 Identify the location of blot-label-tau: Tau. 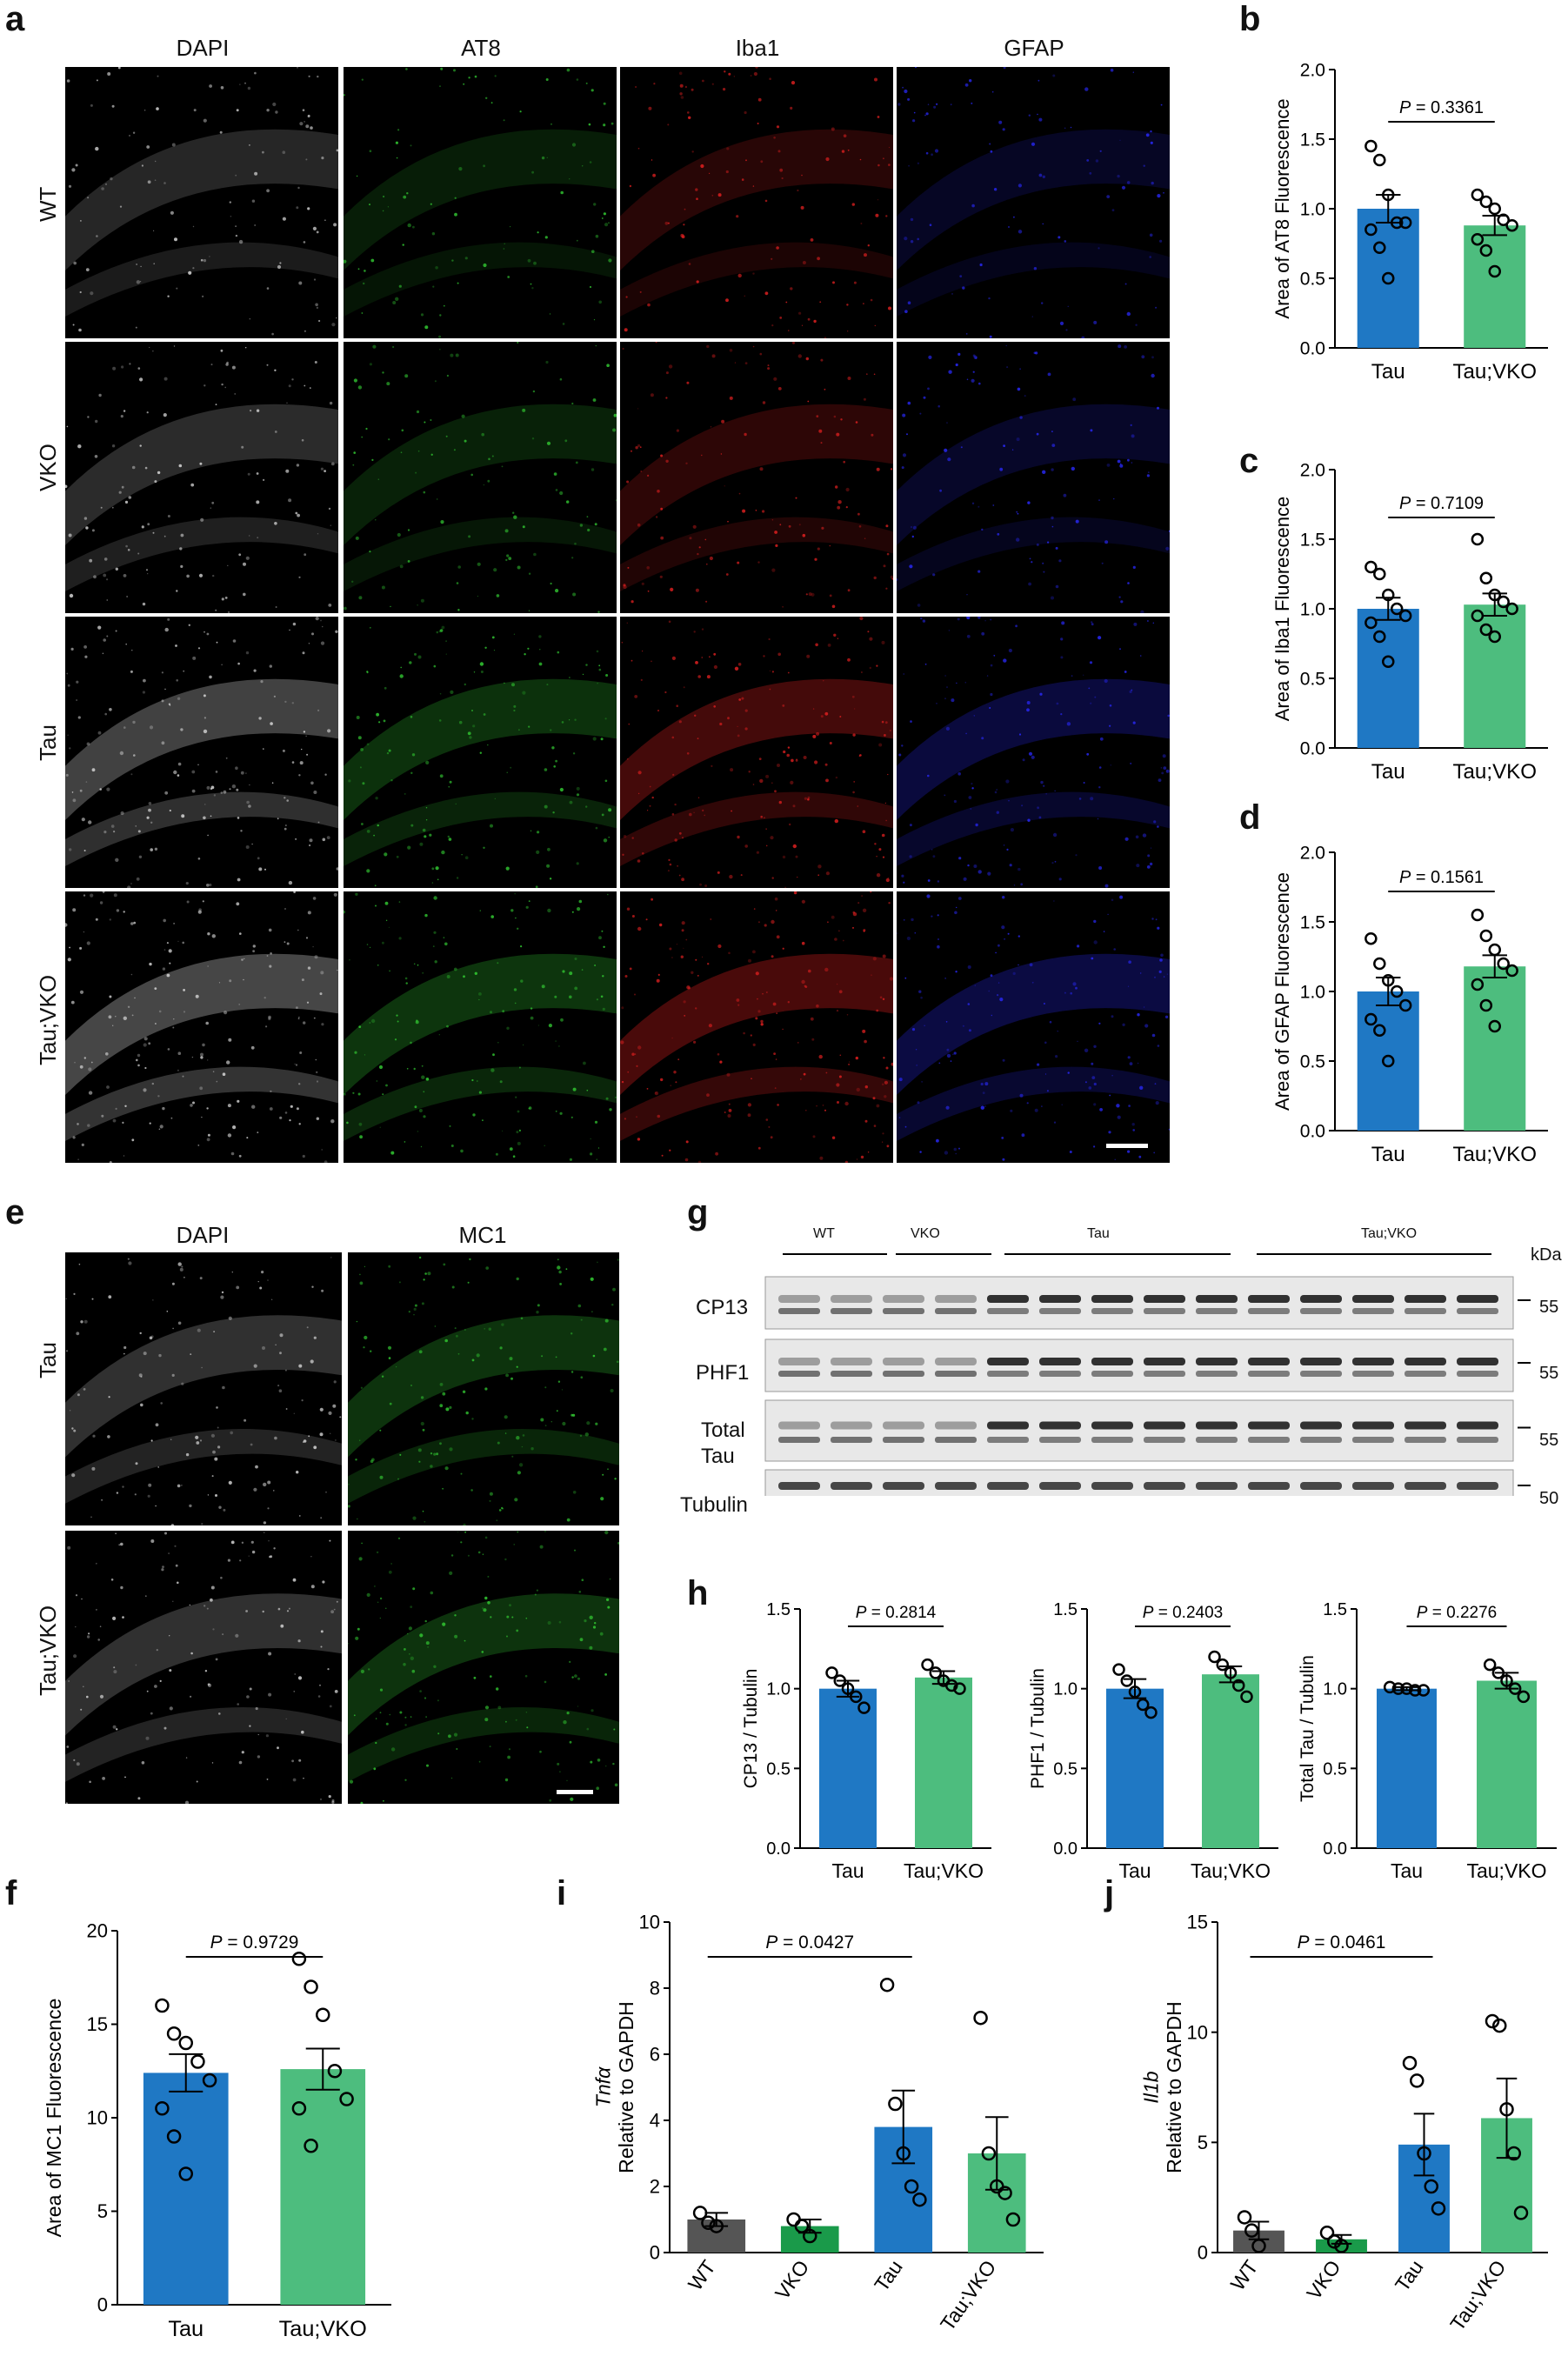
(718, 1456).